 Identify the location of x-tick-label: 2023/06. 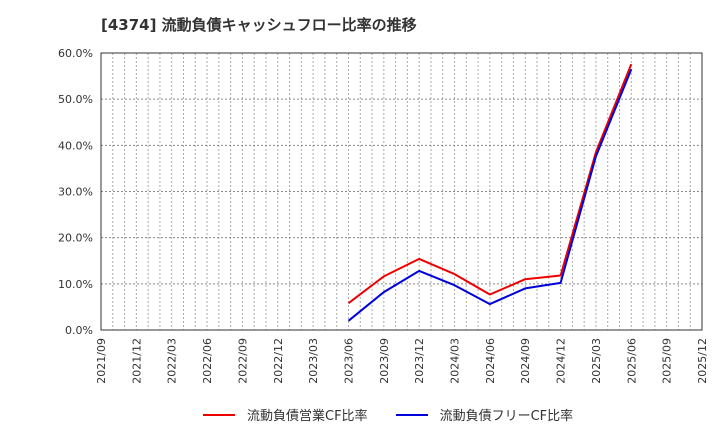
(348, 361).